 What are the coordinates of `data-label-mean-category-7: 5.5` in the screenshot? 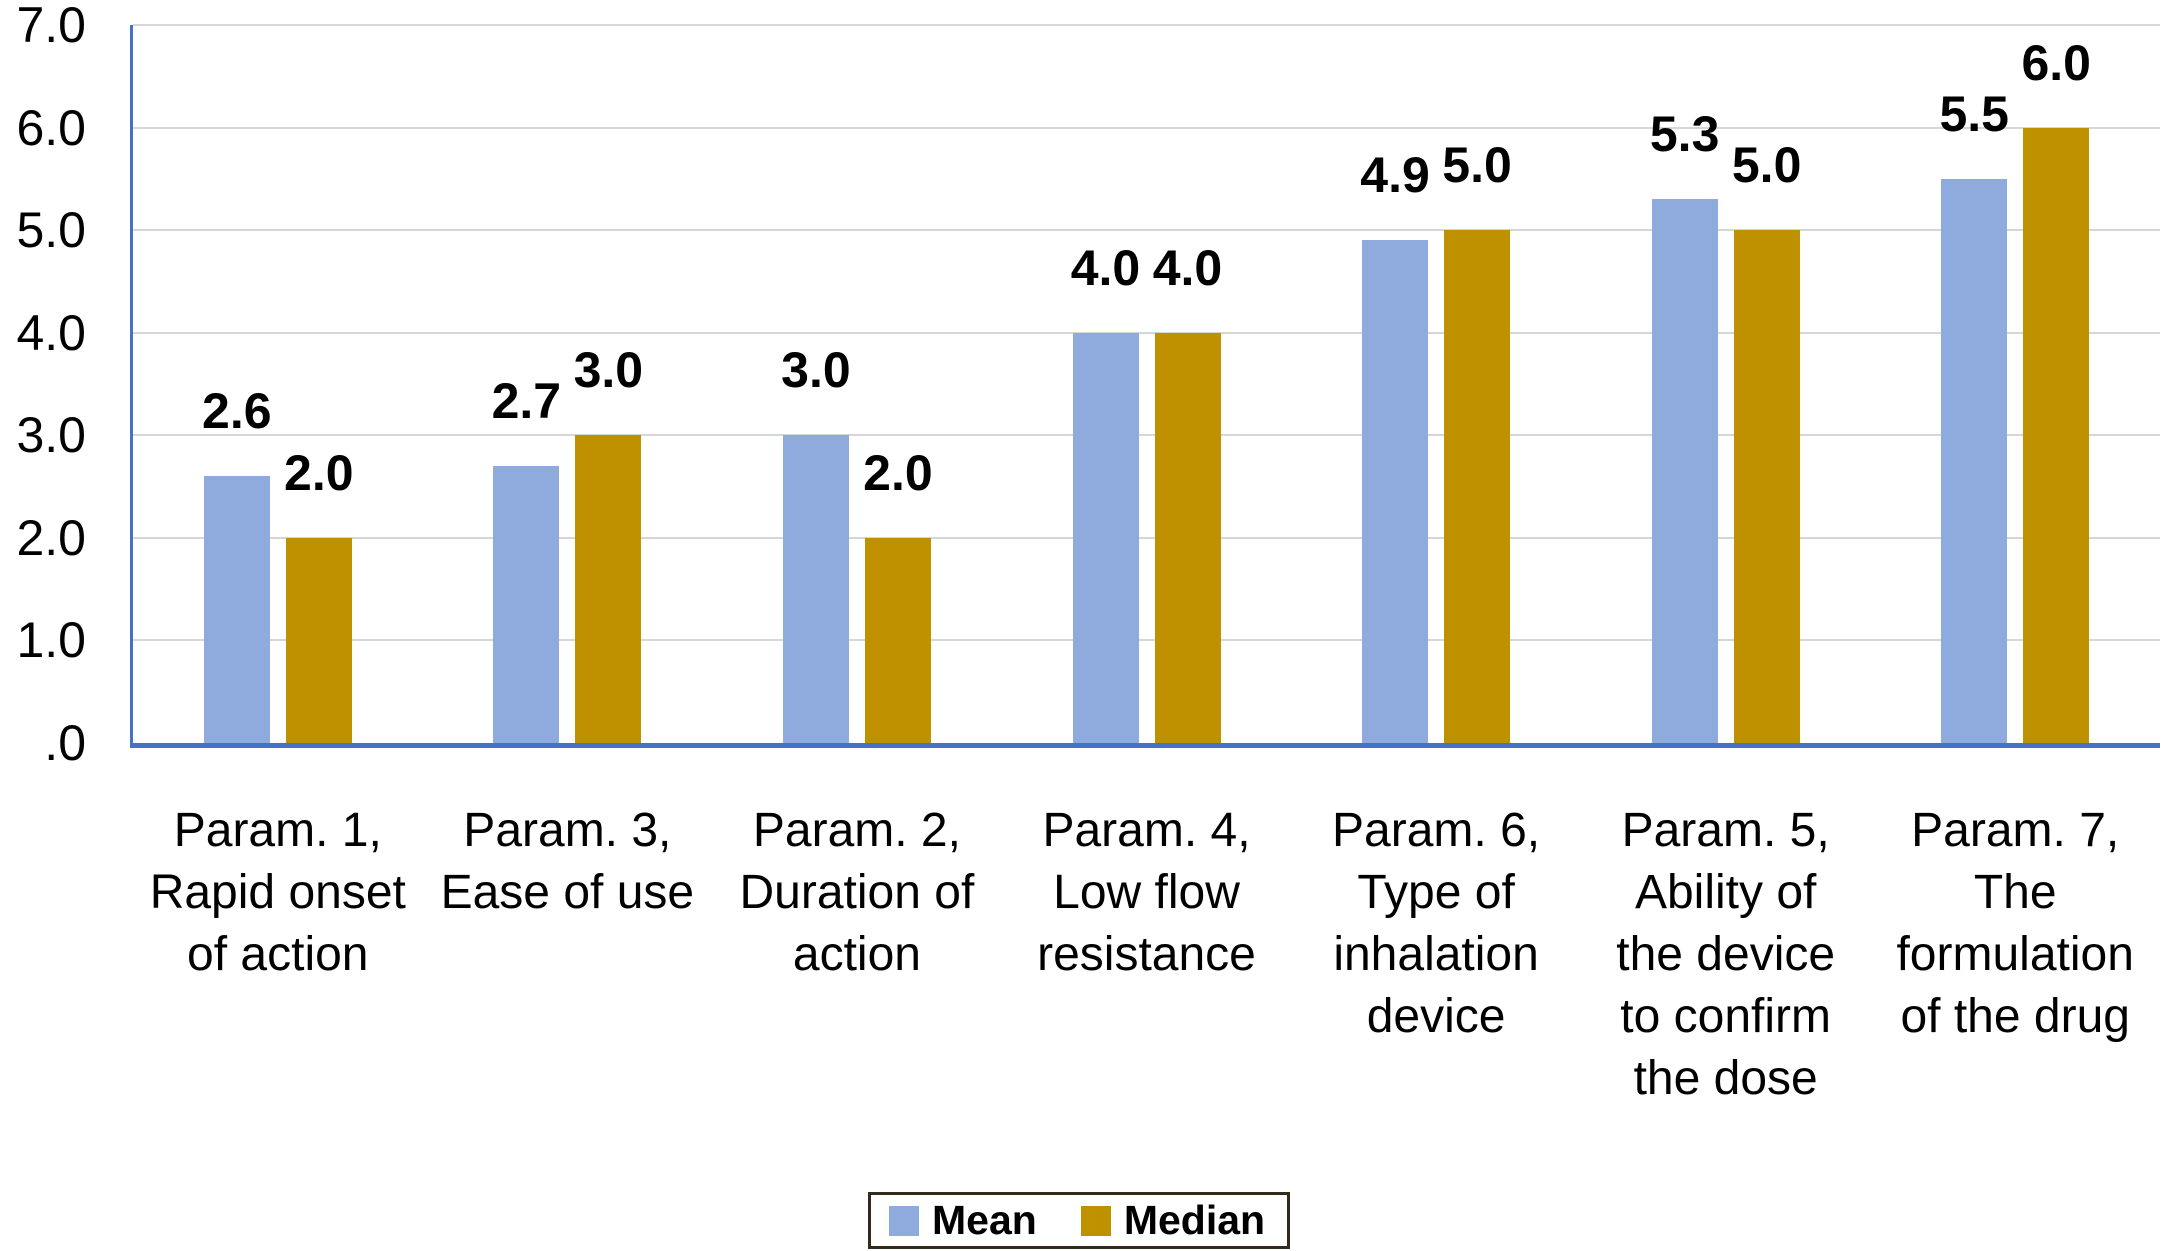 It's located at (1974, 113).